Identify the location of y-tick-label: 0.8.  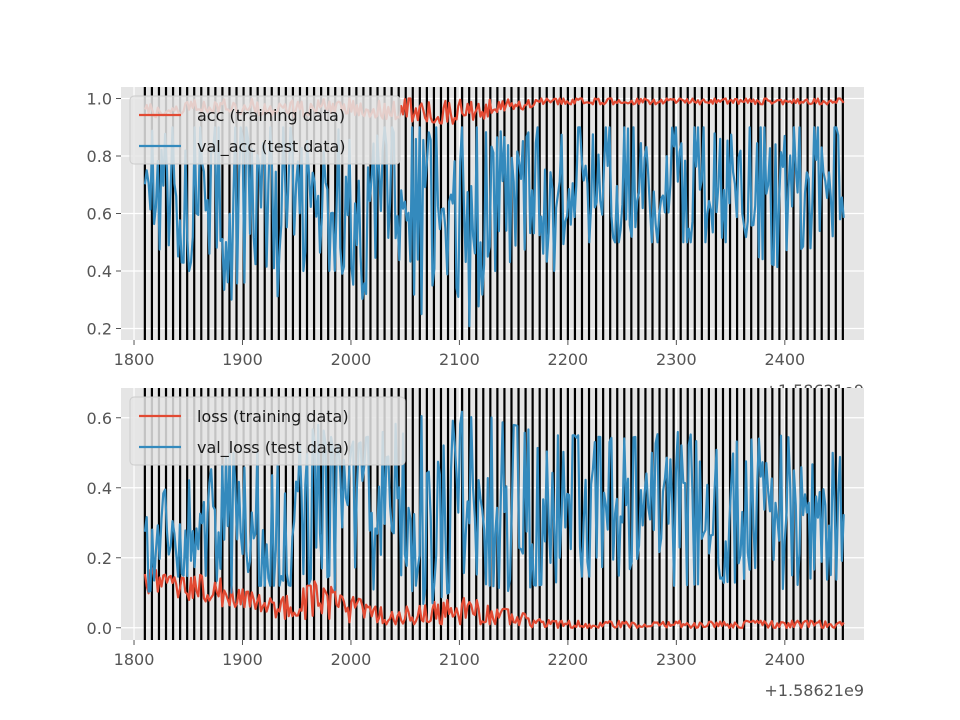
(99, 156).